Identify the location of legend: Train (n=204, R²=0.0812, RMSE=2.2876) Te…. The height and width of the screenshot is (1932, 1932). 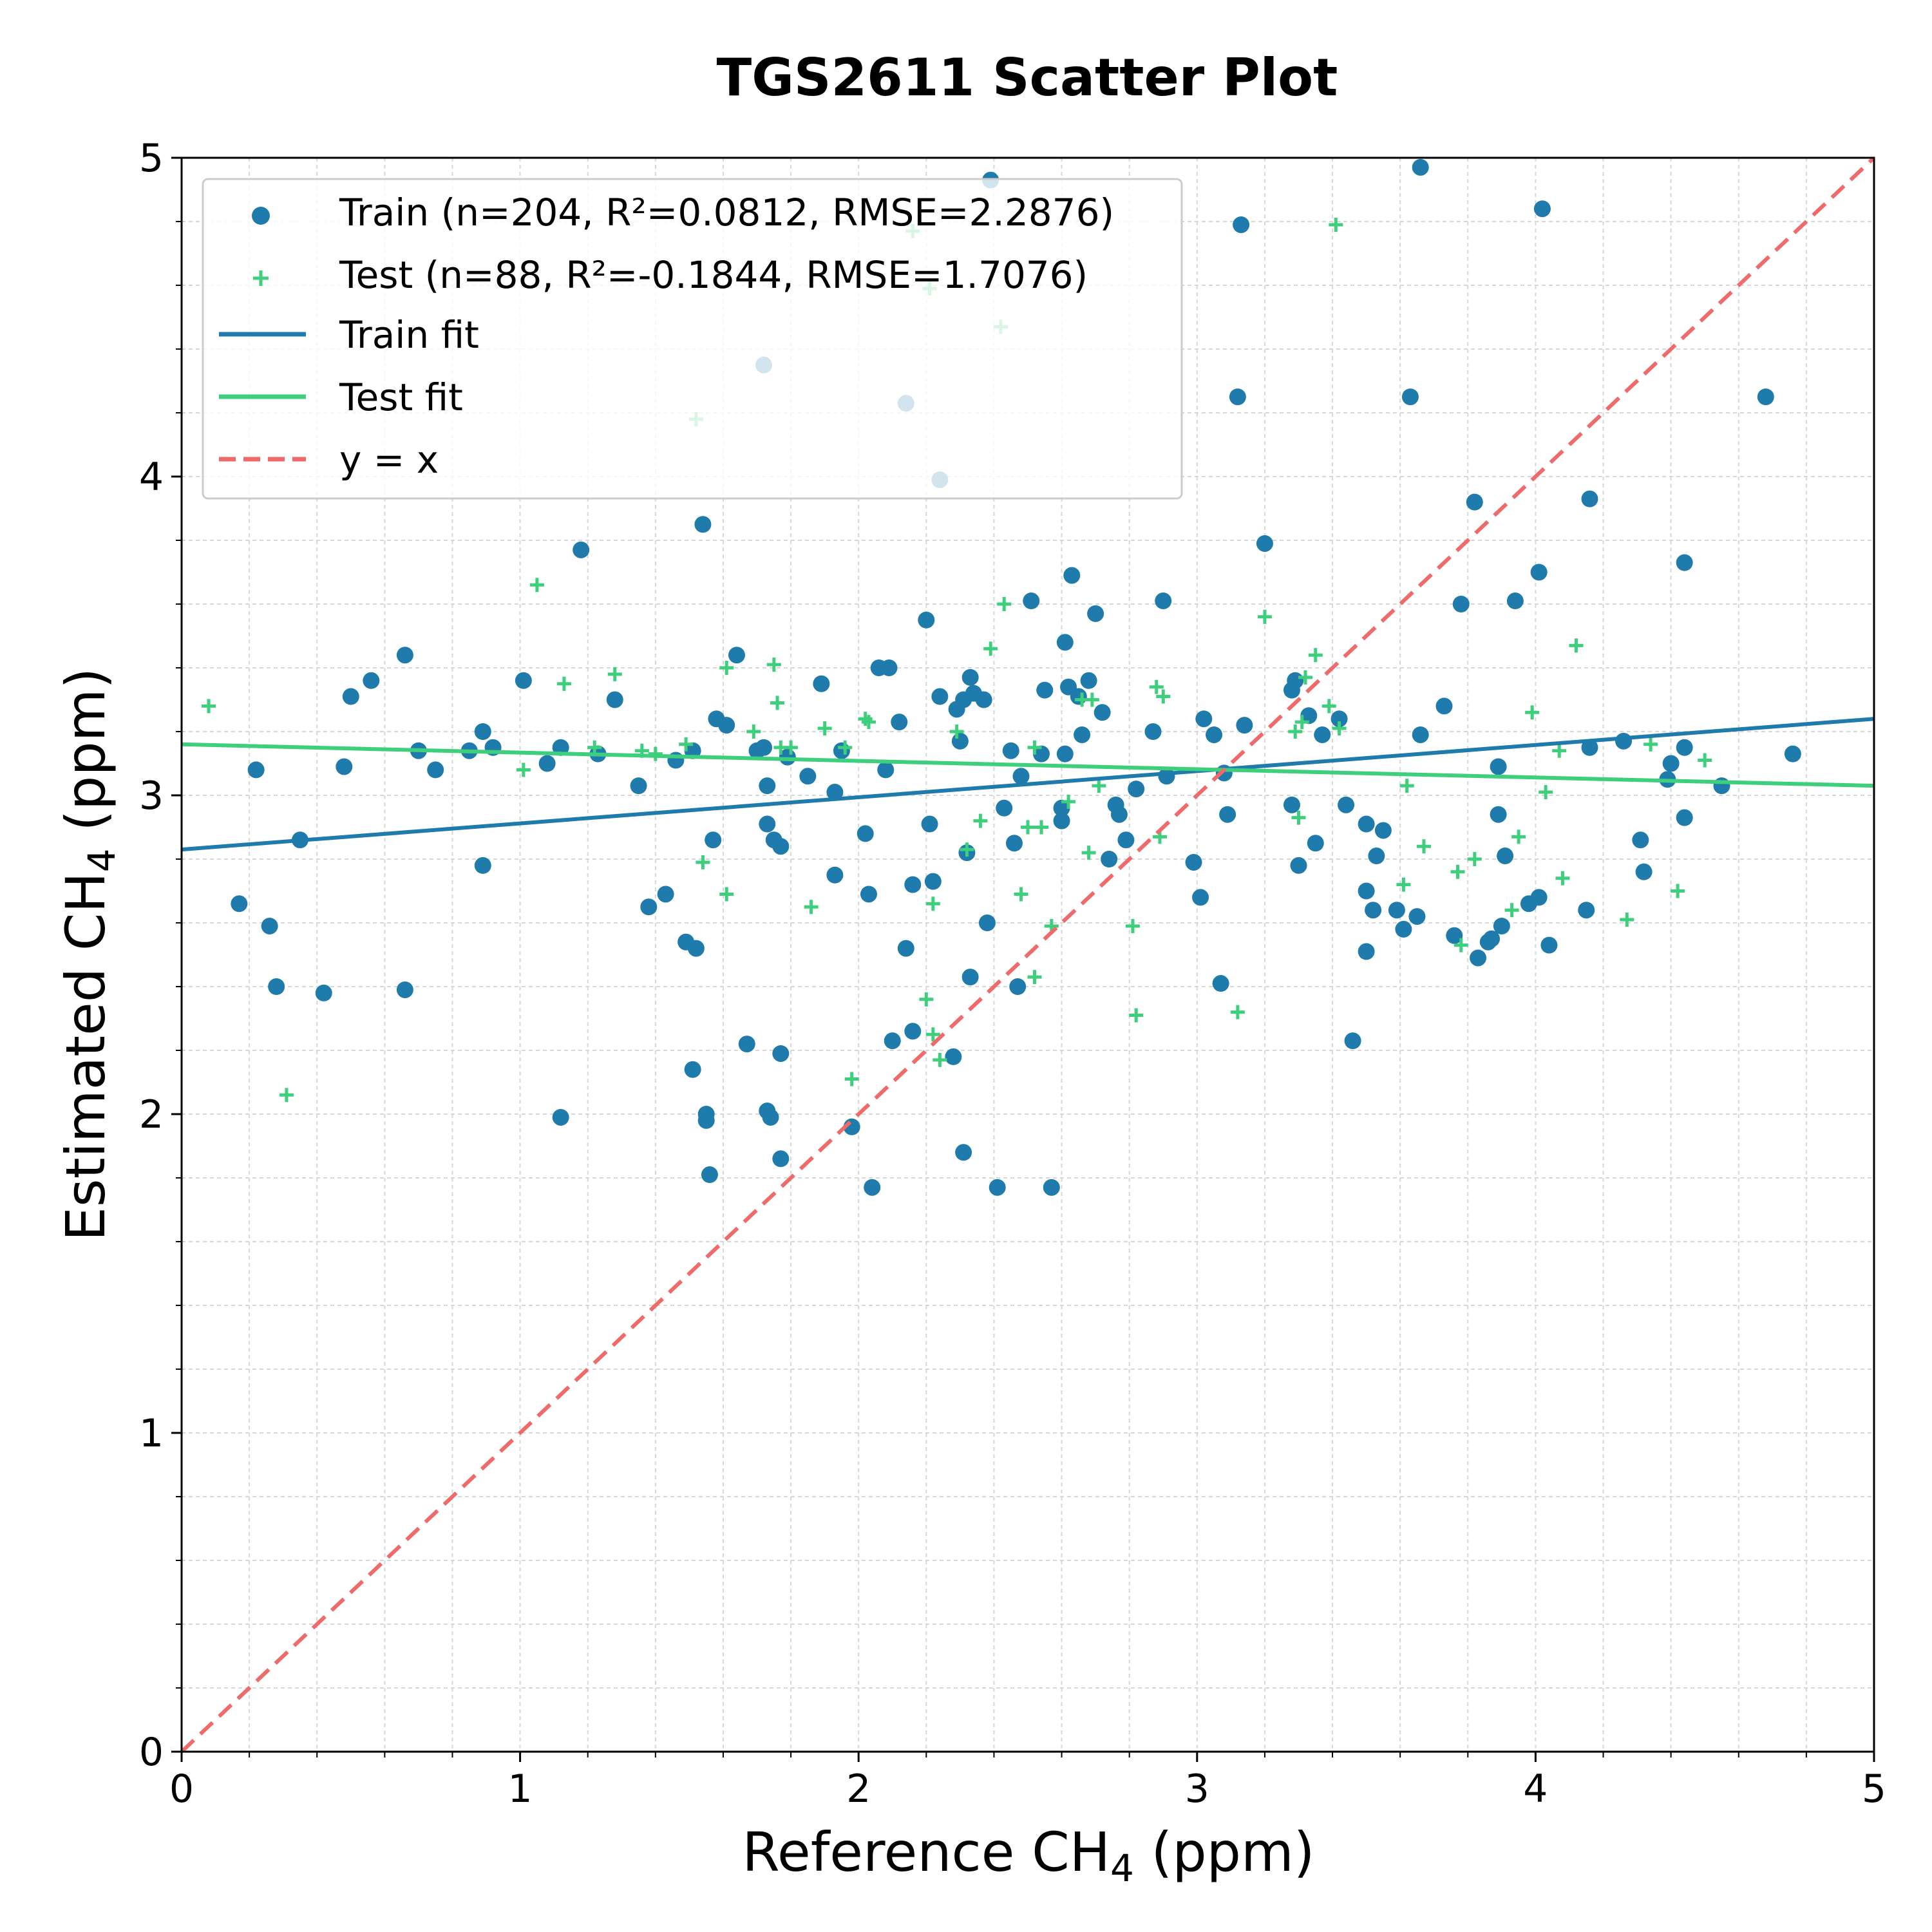
(692, 339).